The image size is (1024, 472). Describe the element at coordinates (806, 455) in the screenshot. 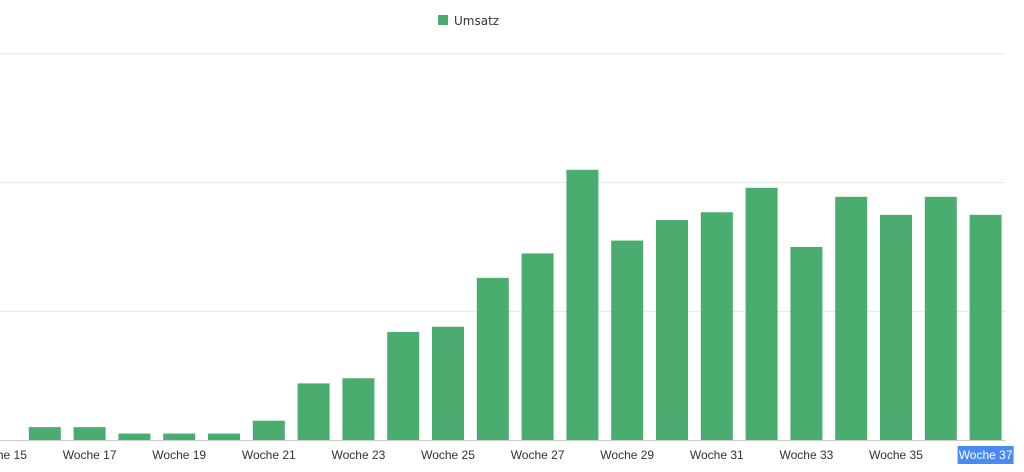

I see `tick-label-woche-33: Woche 33` at that location.